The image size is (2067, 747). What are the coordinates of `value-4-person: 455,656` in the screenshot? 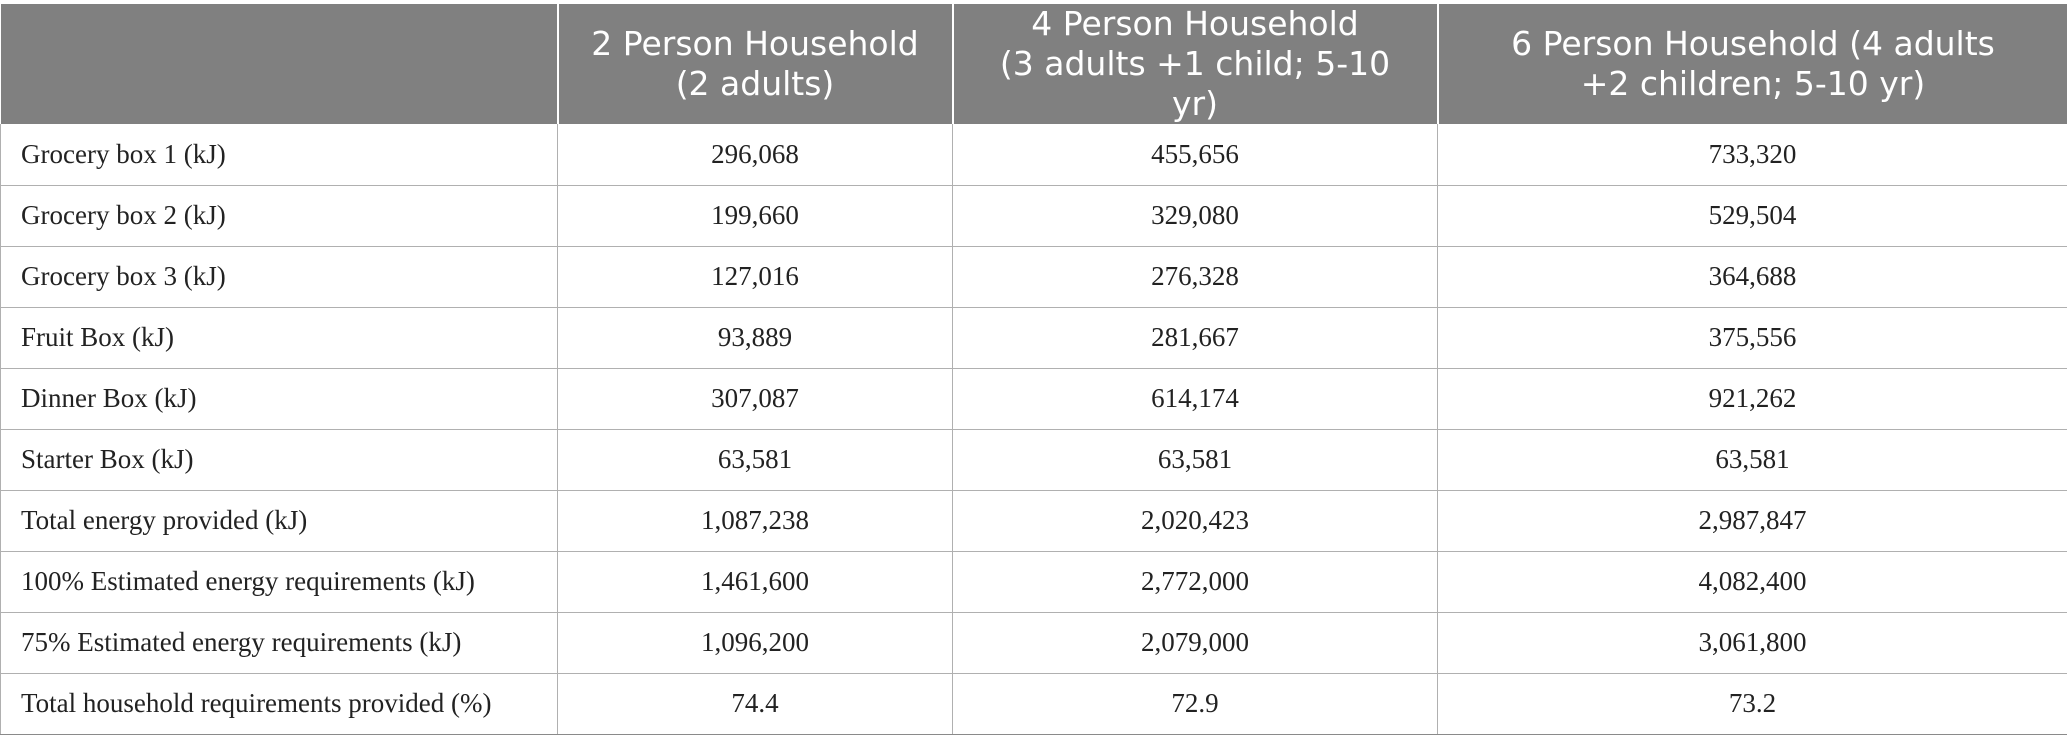 It's located at (1195, 155).